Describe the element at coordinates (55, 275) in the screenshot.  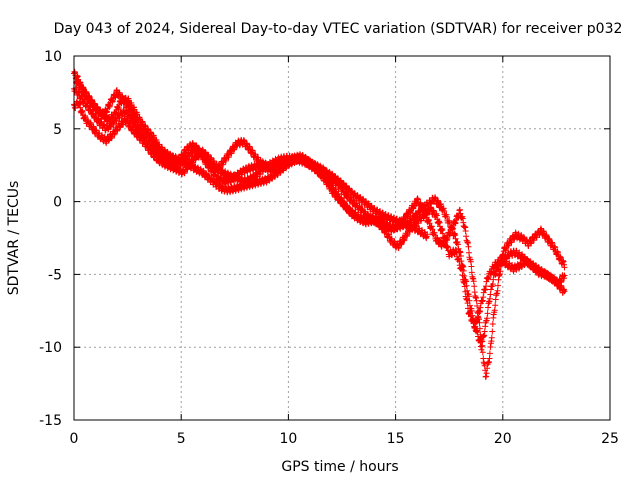
I see `y-tick-label: -5` at that location.